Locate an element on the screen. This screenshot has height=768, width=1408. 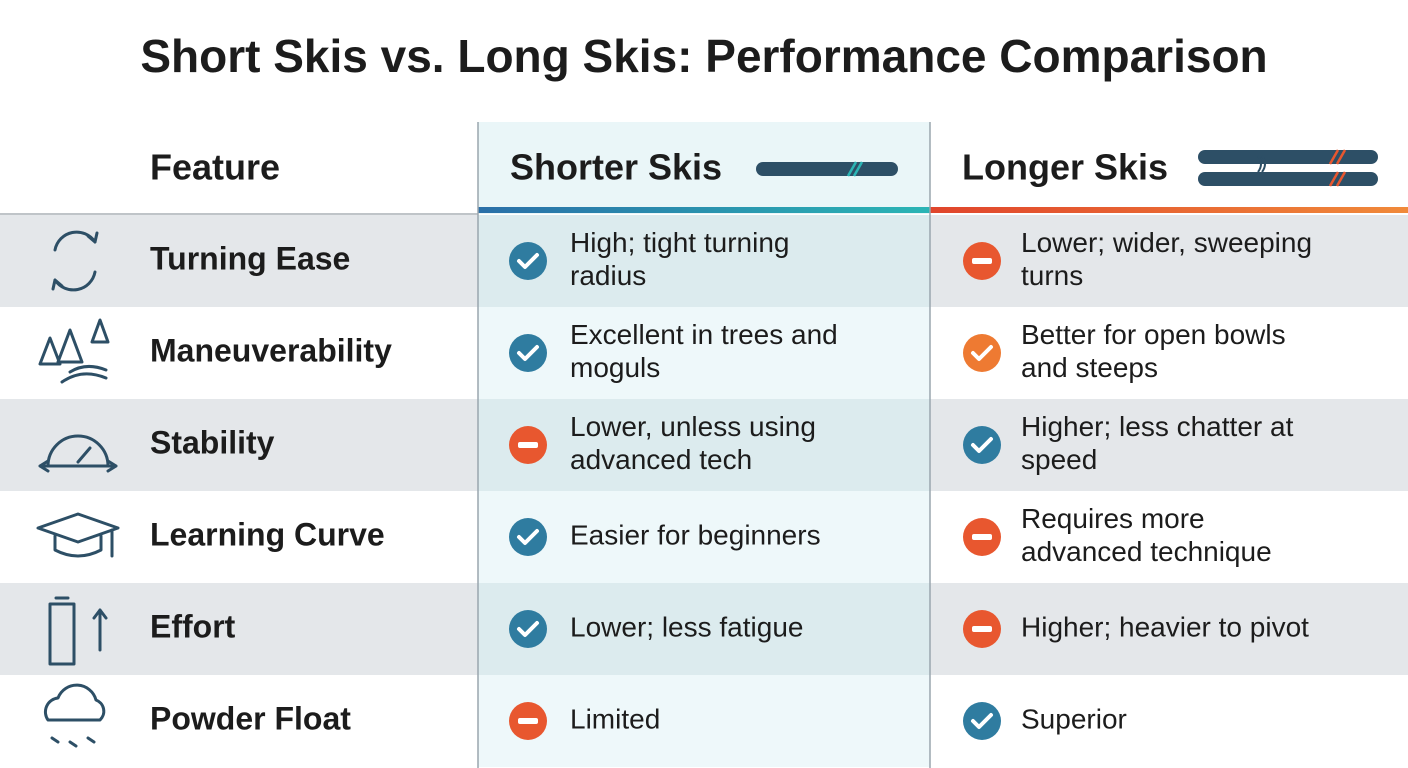
cell-text: Higher; less chatter at is located at coordinates (1157, 426).